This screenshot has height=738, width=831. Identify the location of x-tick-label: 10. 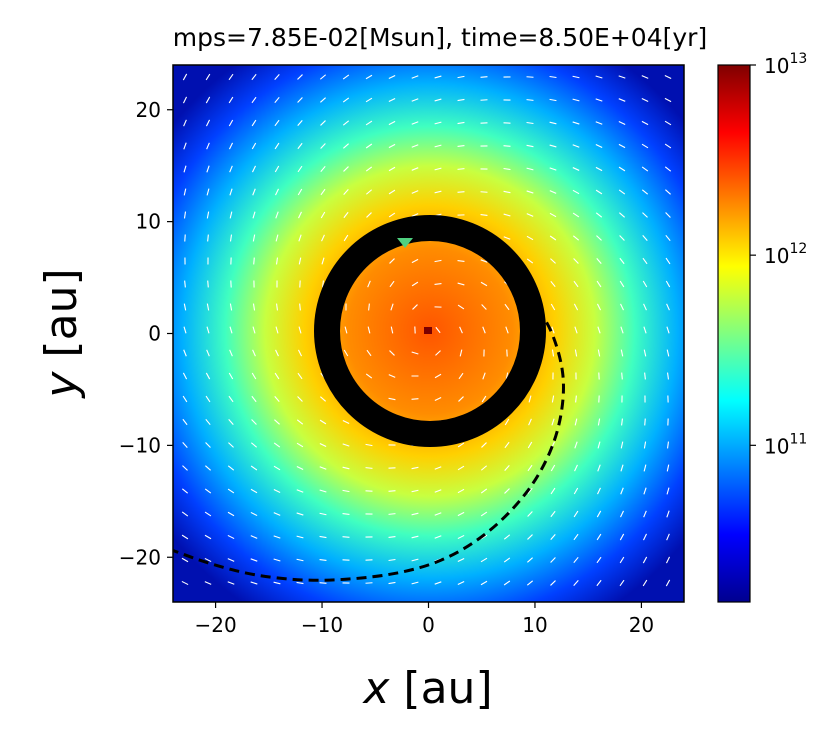
(534, 625).